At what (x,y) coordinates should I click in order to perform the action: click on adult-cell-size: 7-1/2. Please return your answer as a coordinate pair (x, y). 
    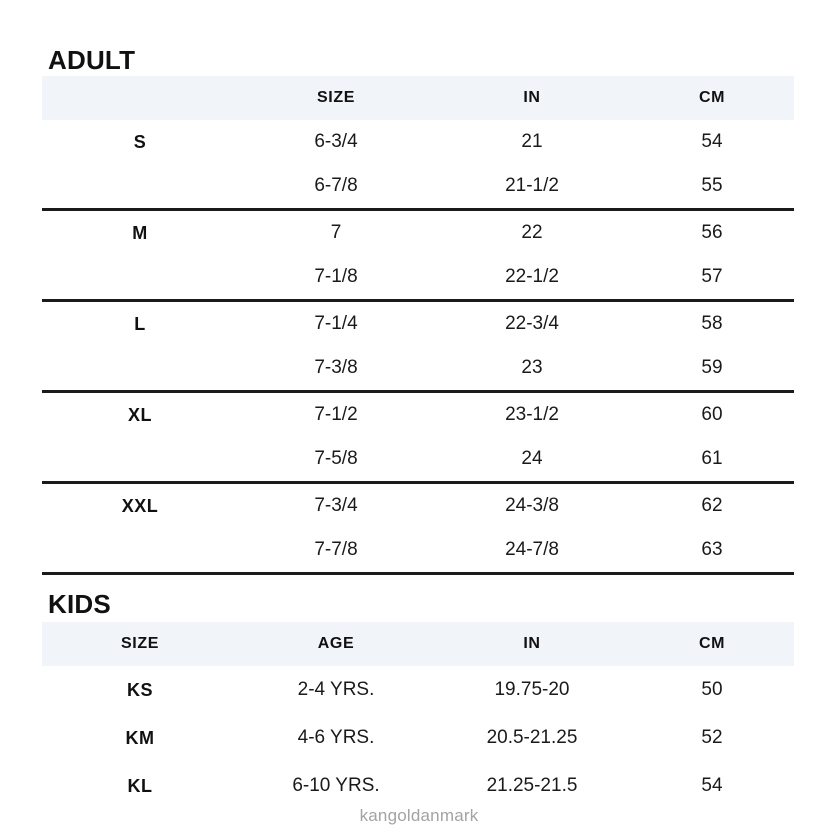
    Looking at the image, I should click on (336, 414).